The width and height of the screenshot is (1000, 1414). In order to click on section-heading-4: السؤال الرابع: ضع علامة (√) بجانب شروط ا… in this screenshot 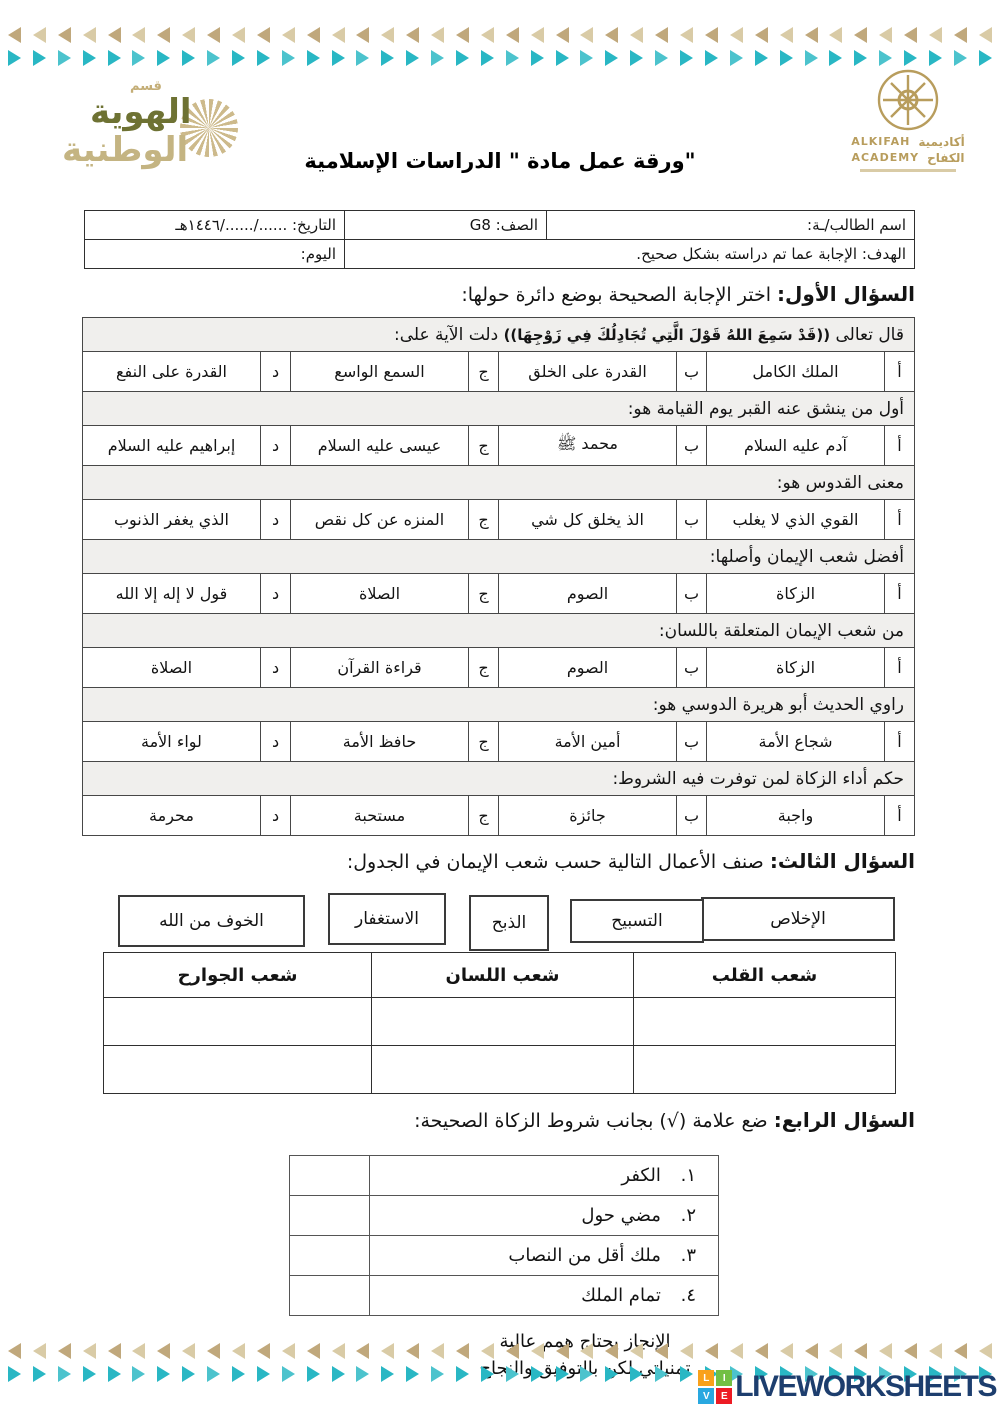, I will do `click(500, 1120)`.